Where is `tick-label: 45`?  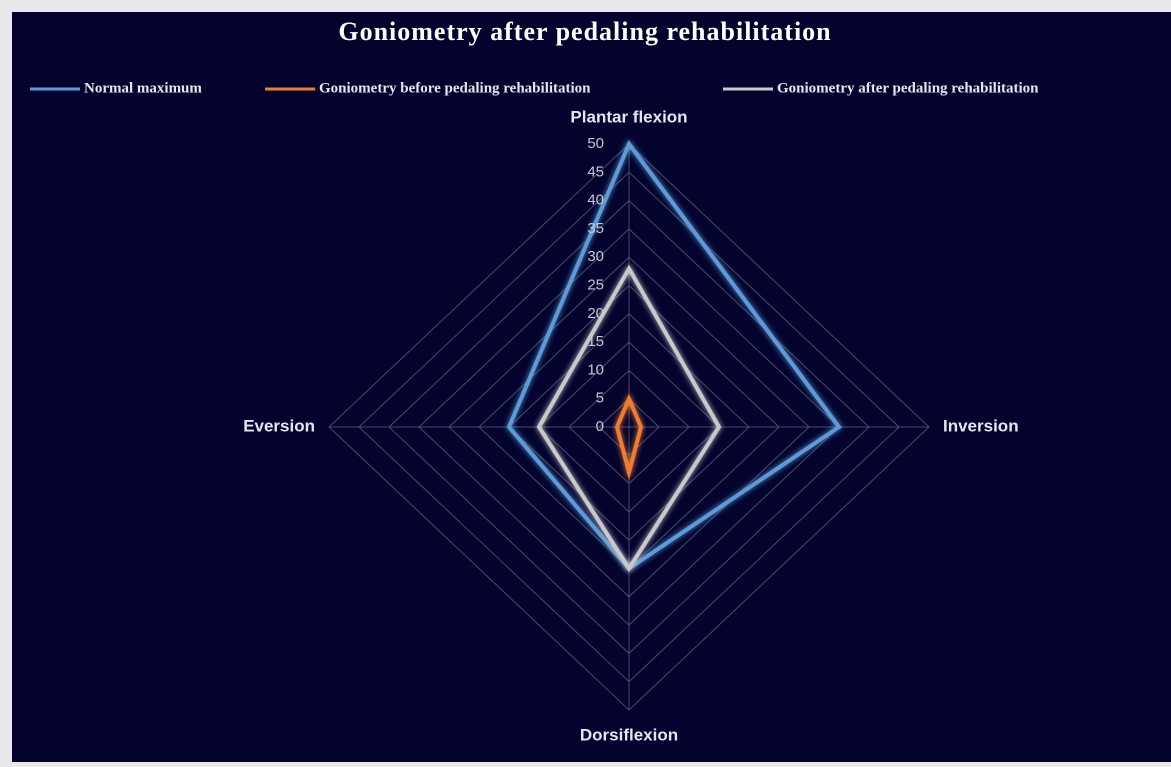 tick-label: 45 is located at coordinates (595, 171).